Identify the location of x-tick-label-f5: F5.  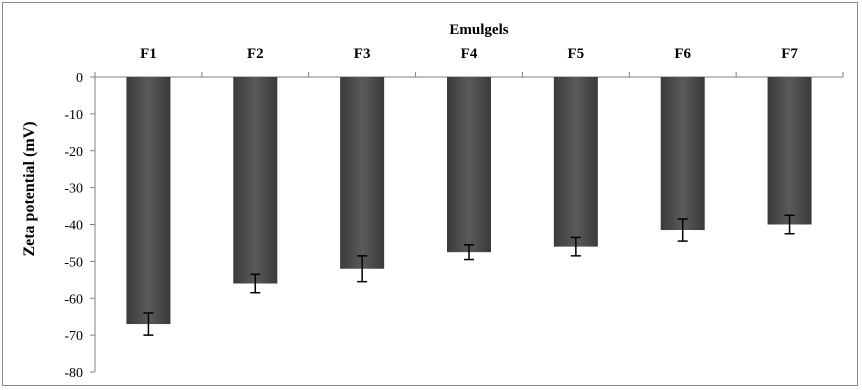
(576, 54).